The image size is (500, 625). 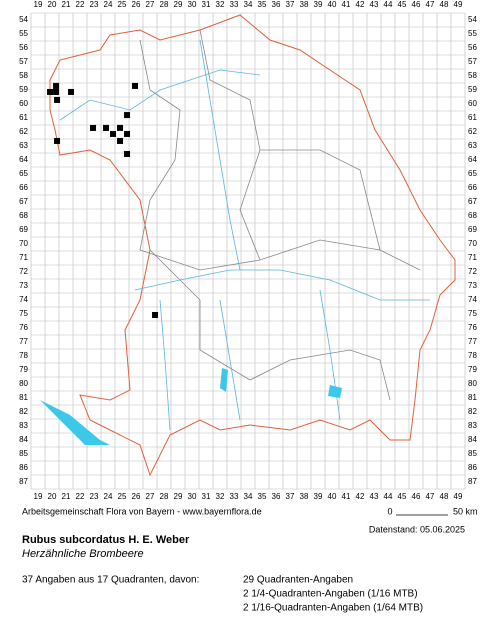 I want to click on row-label: 83, so click(x=23, y=425).